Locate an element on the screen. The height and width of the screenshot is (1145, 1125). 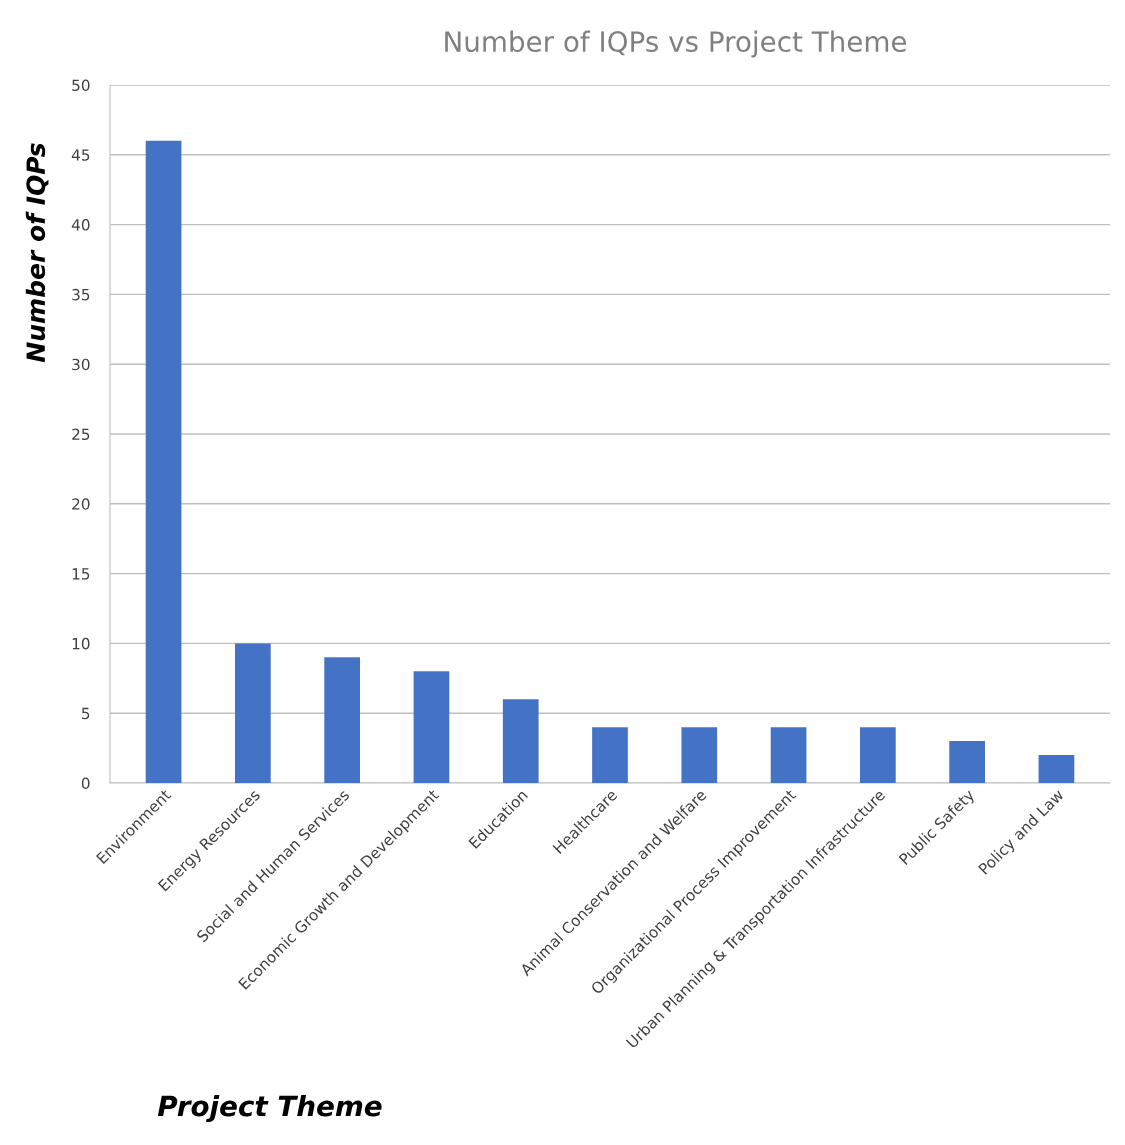
y-axis-title: Number of IQPs is located at coordinates (37, 253).